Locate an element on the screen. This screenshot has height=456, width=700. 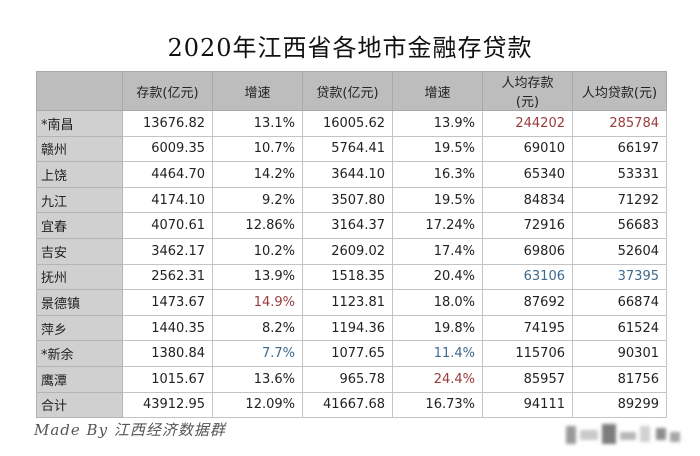
loan-cell: 1518.35 is located at coordinates (347, 277).